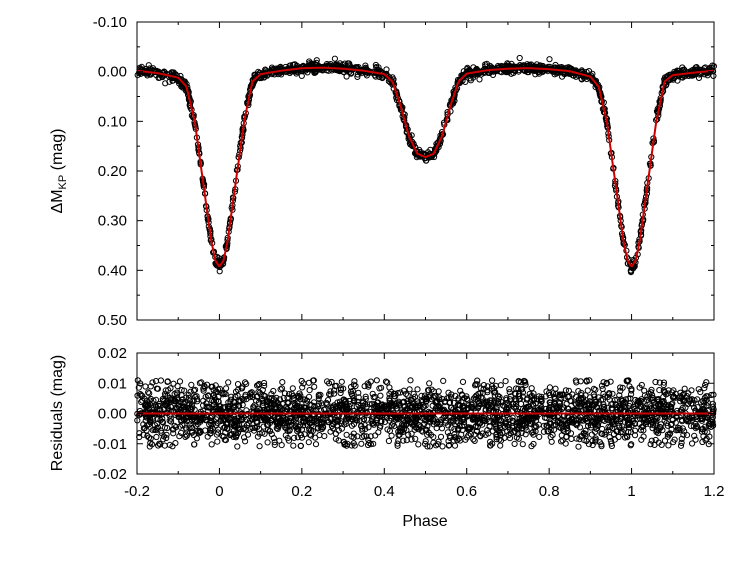 The height and width of the screenshot is (561, 747). Describe the element at coordinates (112, 171) in the screenshot. I see `light-curve-y-tick-label: 0.20` at that location.